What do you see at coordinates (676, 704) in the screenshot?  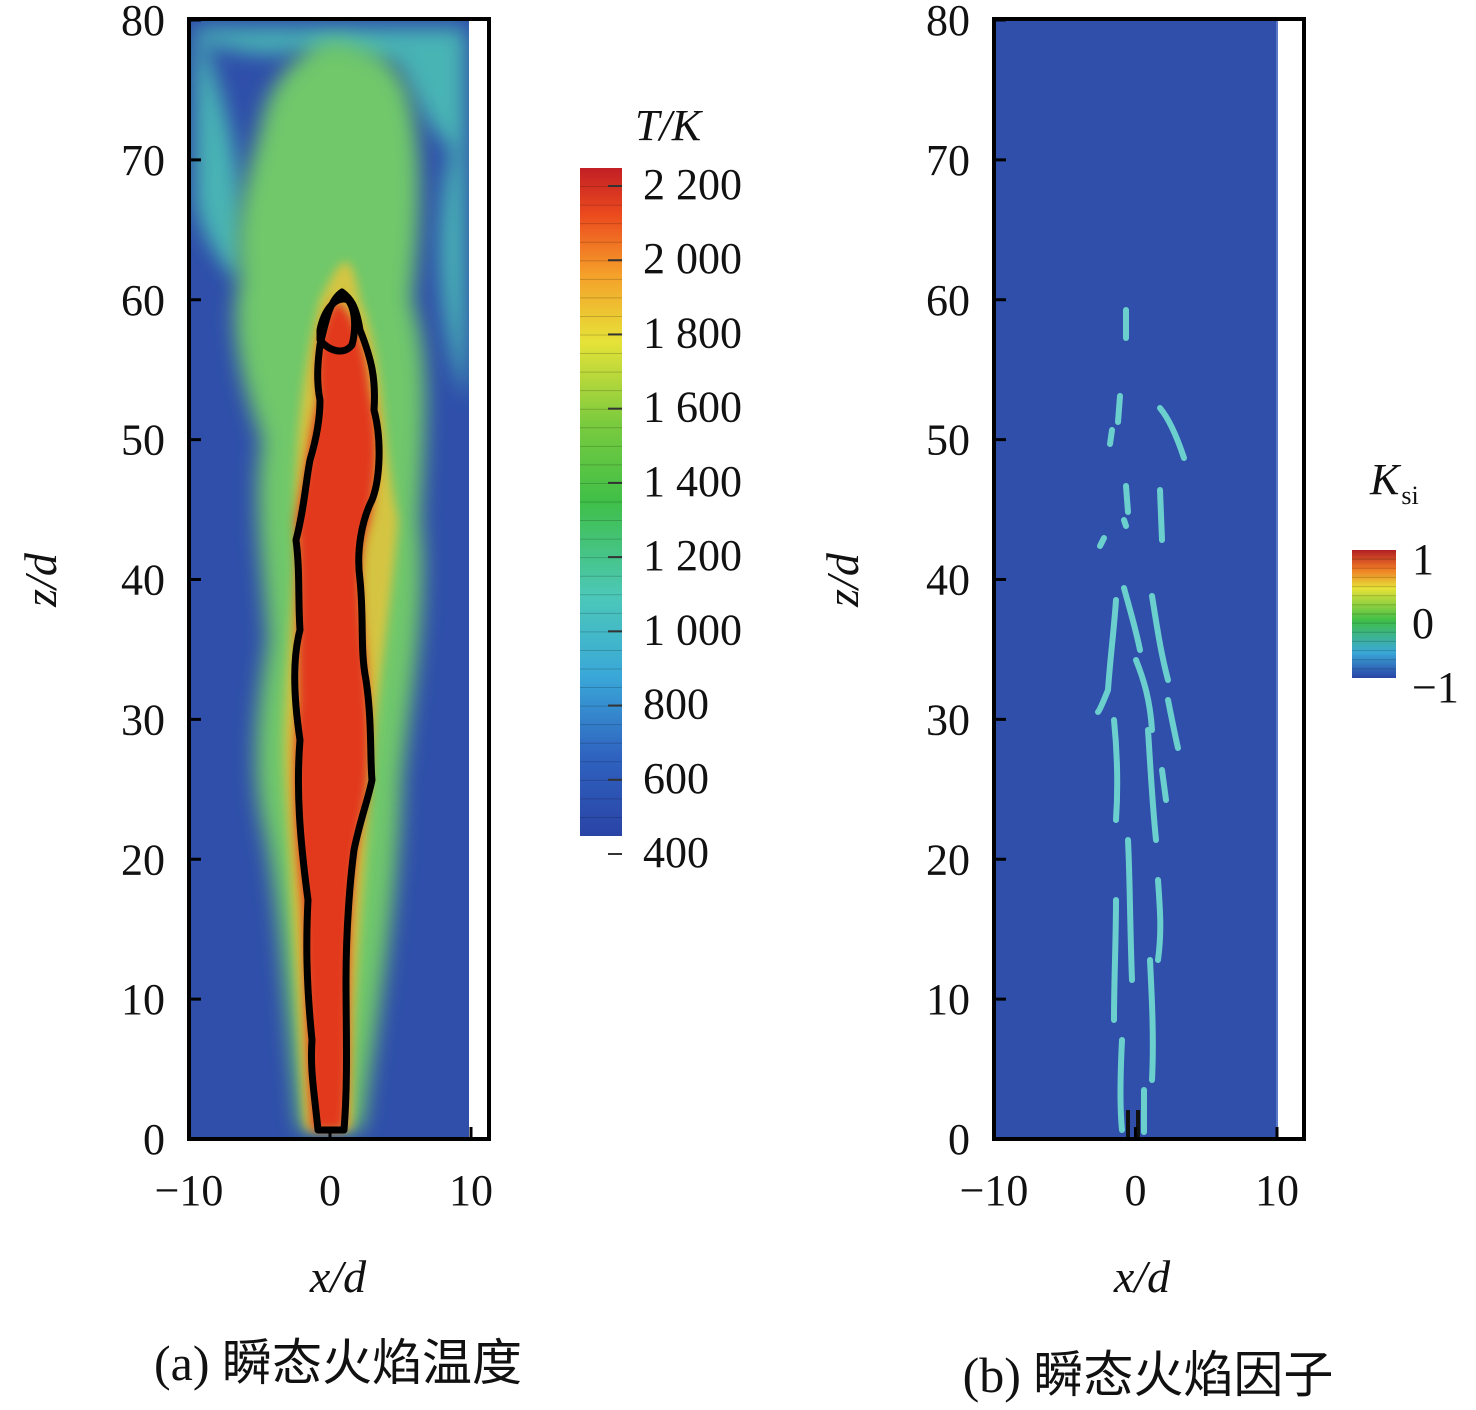 I see `colorbar-temperature-tick-label: 800` at bounding box center [676, 704].